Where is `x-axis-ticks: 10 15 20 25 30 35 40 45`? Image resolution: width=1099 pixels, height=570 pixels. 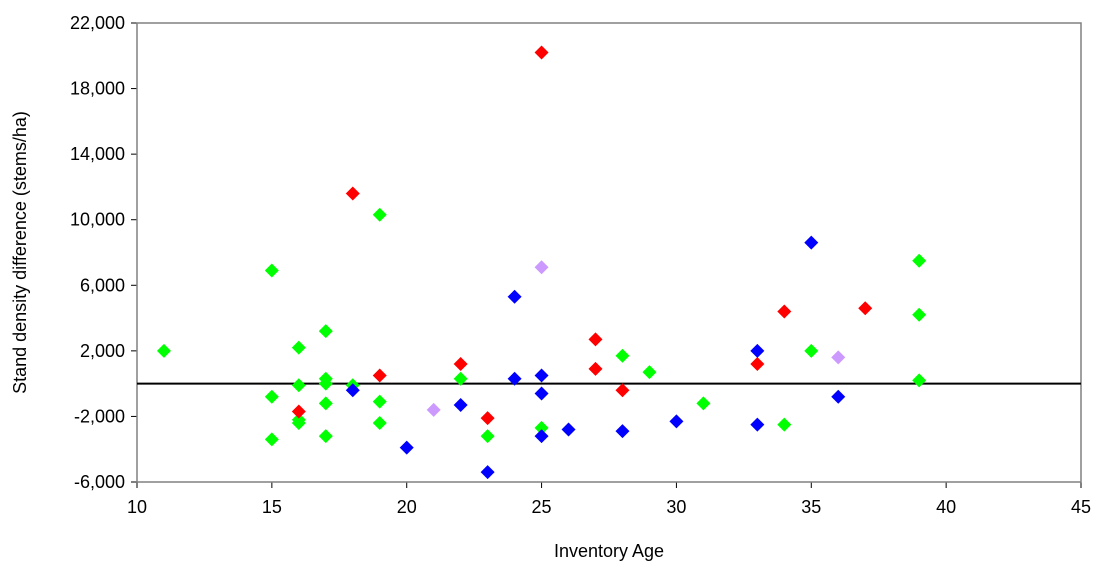
x-axis-ticks: 10 15 20 25 30 35 40 45 is located at coordinates (609, 499).